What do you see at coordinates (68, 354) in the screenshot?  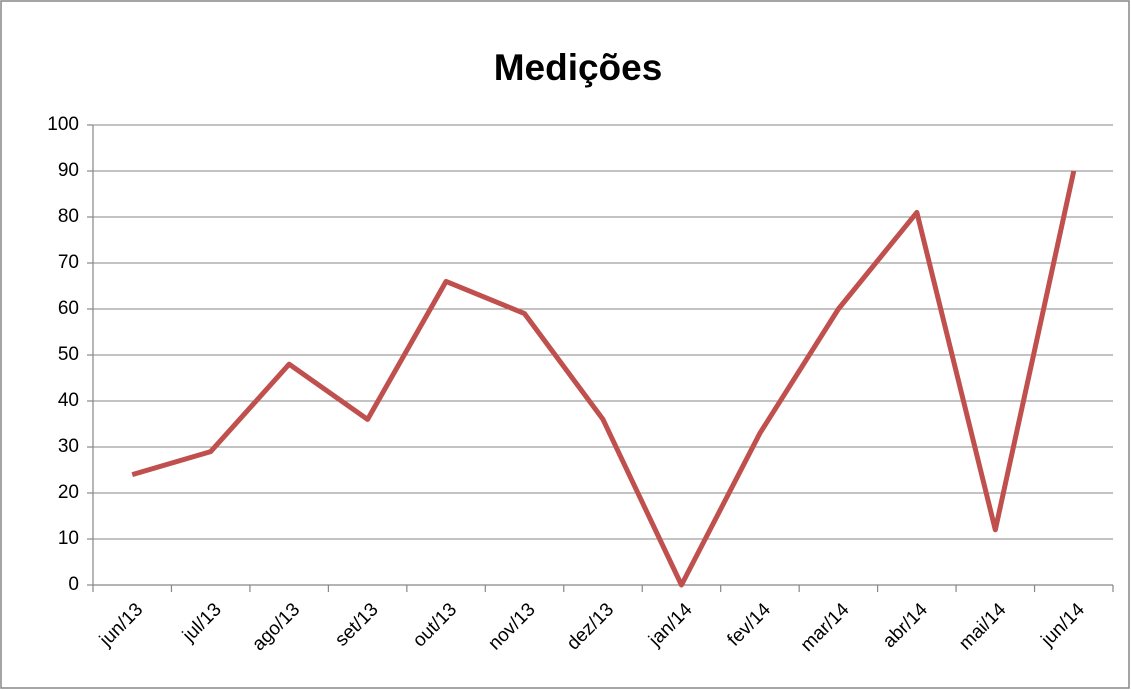 I see `y-tick-label: 50` at bounding box center [68, 354].